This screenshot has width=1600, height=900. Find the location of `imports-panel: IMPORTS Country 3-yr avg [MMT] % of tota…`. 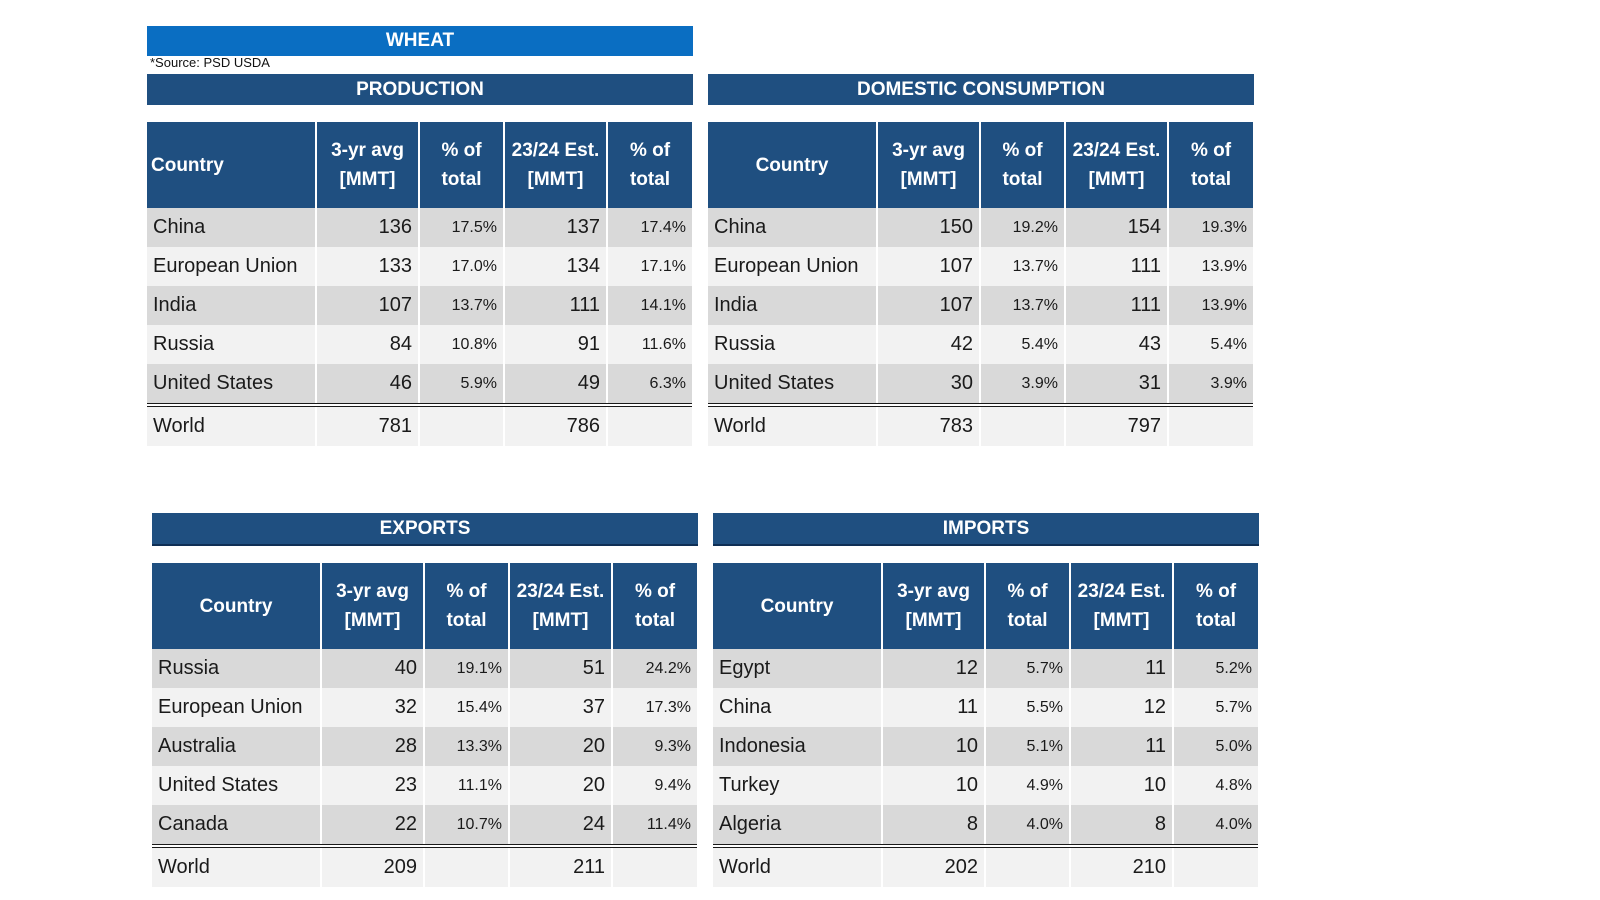

imports-panel: IMPORTS Country 3-yr avg [MMT] % of tota… is located at coordinates (986, 700).